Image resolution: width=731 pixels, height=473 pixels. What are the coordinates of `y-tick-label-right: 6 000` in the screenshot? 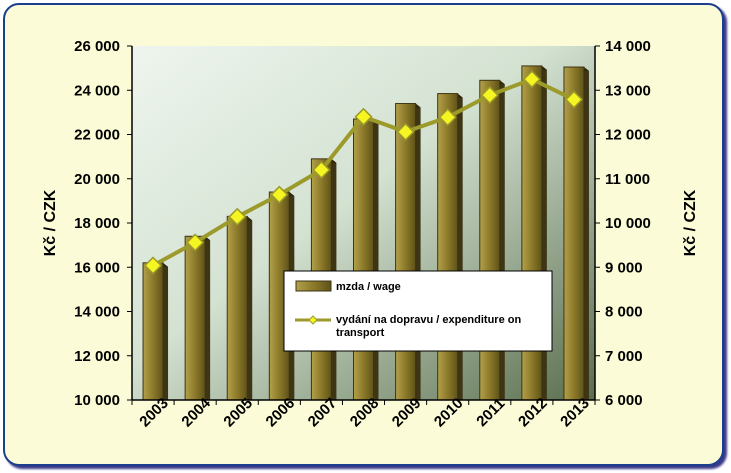 It's located at (624, 400).